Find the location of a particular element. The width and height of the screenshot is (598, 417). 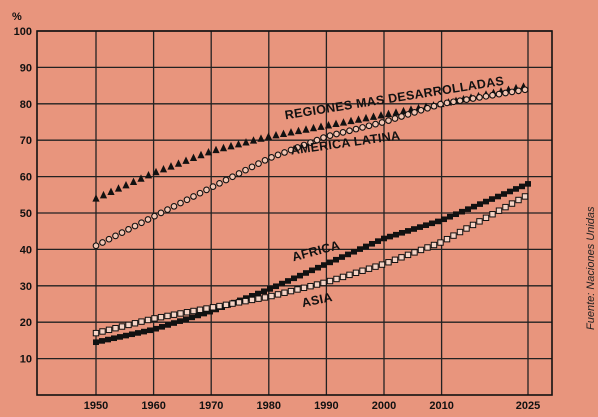

y-tick-label-40: 40 is located at coordinates (26, 250).